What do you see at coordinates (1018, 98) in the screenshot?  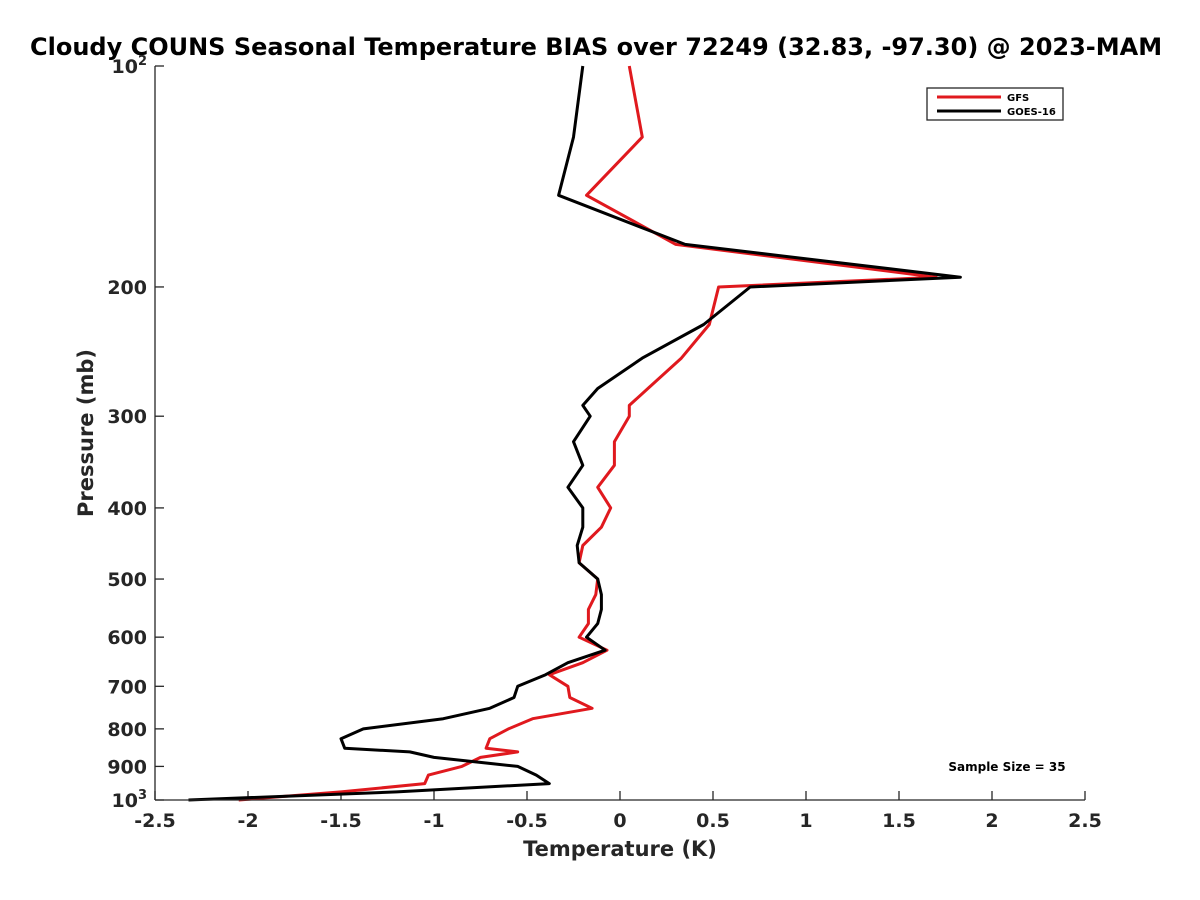 I see `legend-label-gfs: GFS` at bounding box center [1018, 98].